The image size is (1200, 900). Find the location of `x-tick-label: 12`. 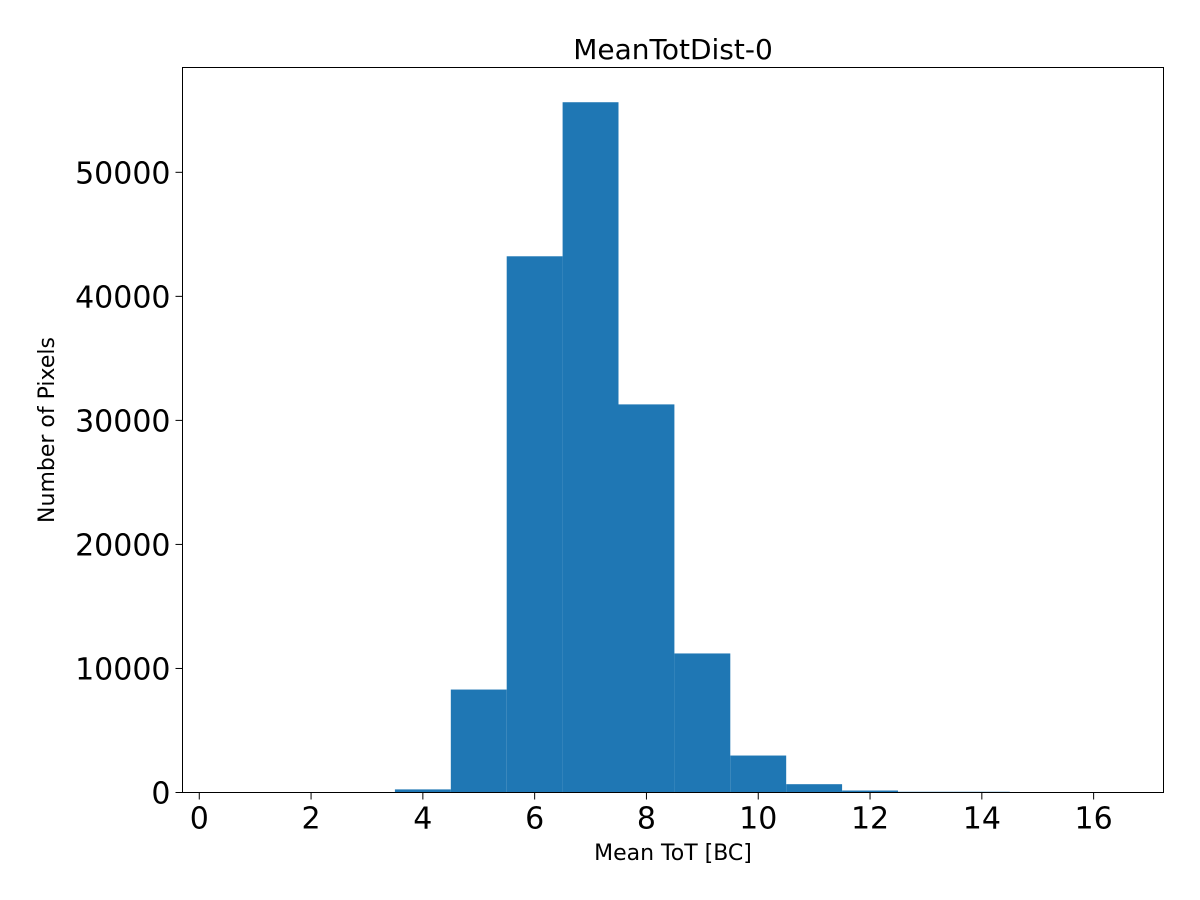

x-tick-label: 12 is located at coordinates (870, 819).